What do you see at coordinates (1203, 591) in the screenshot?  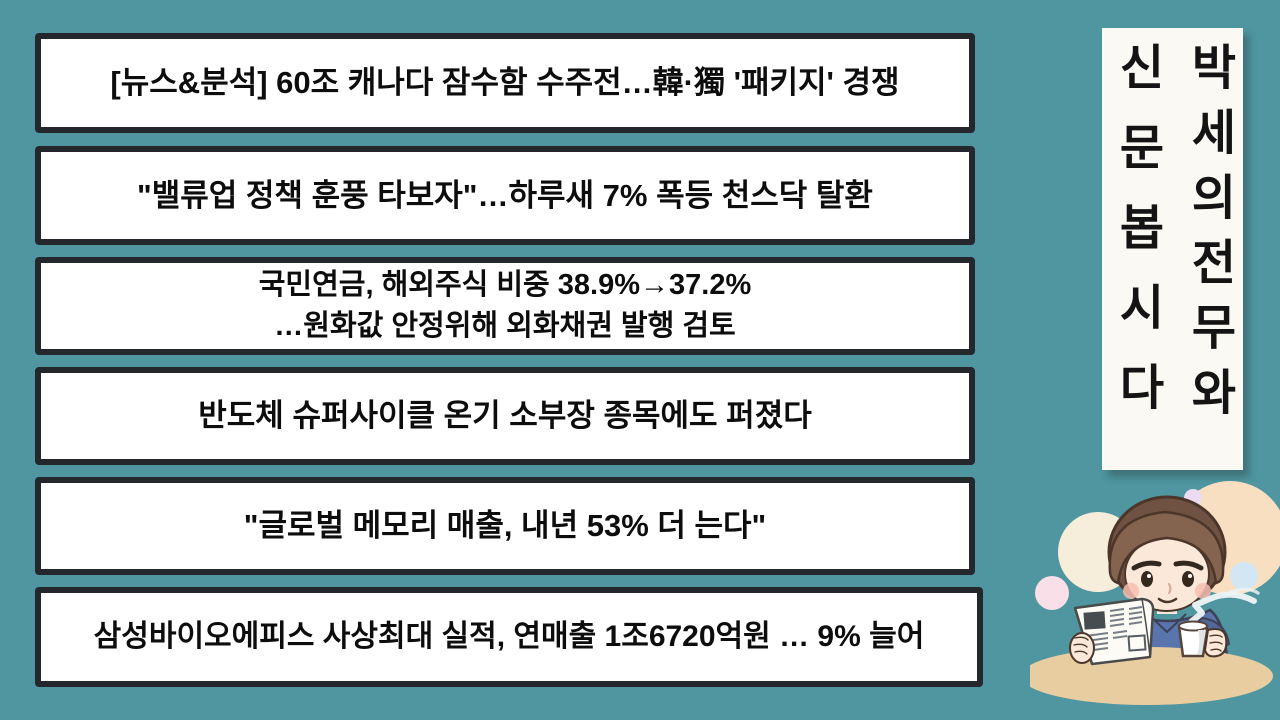 I see `right-blush` at bounding box center [1203, 591].